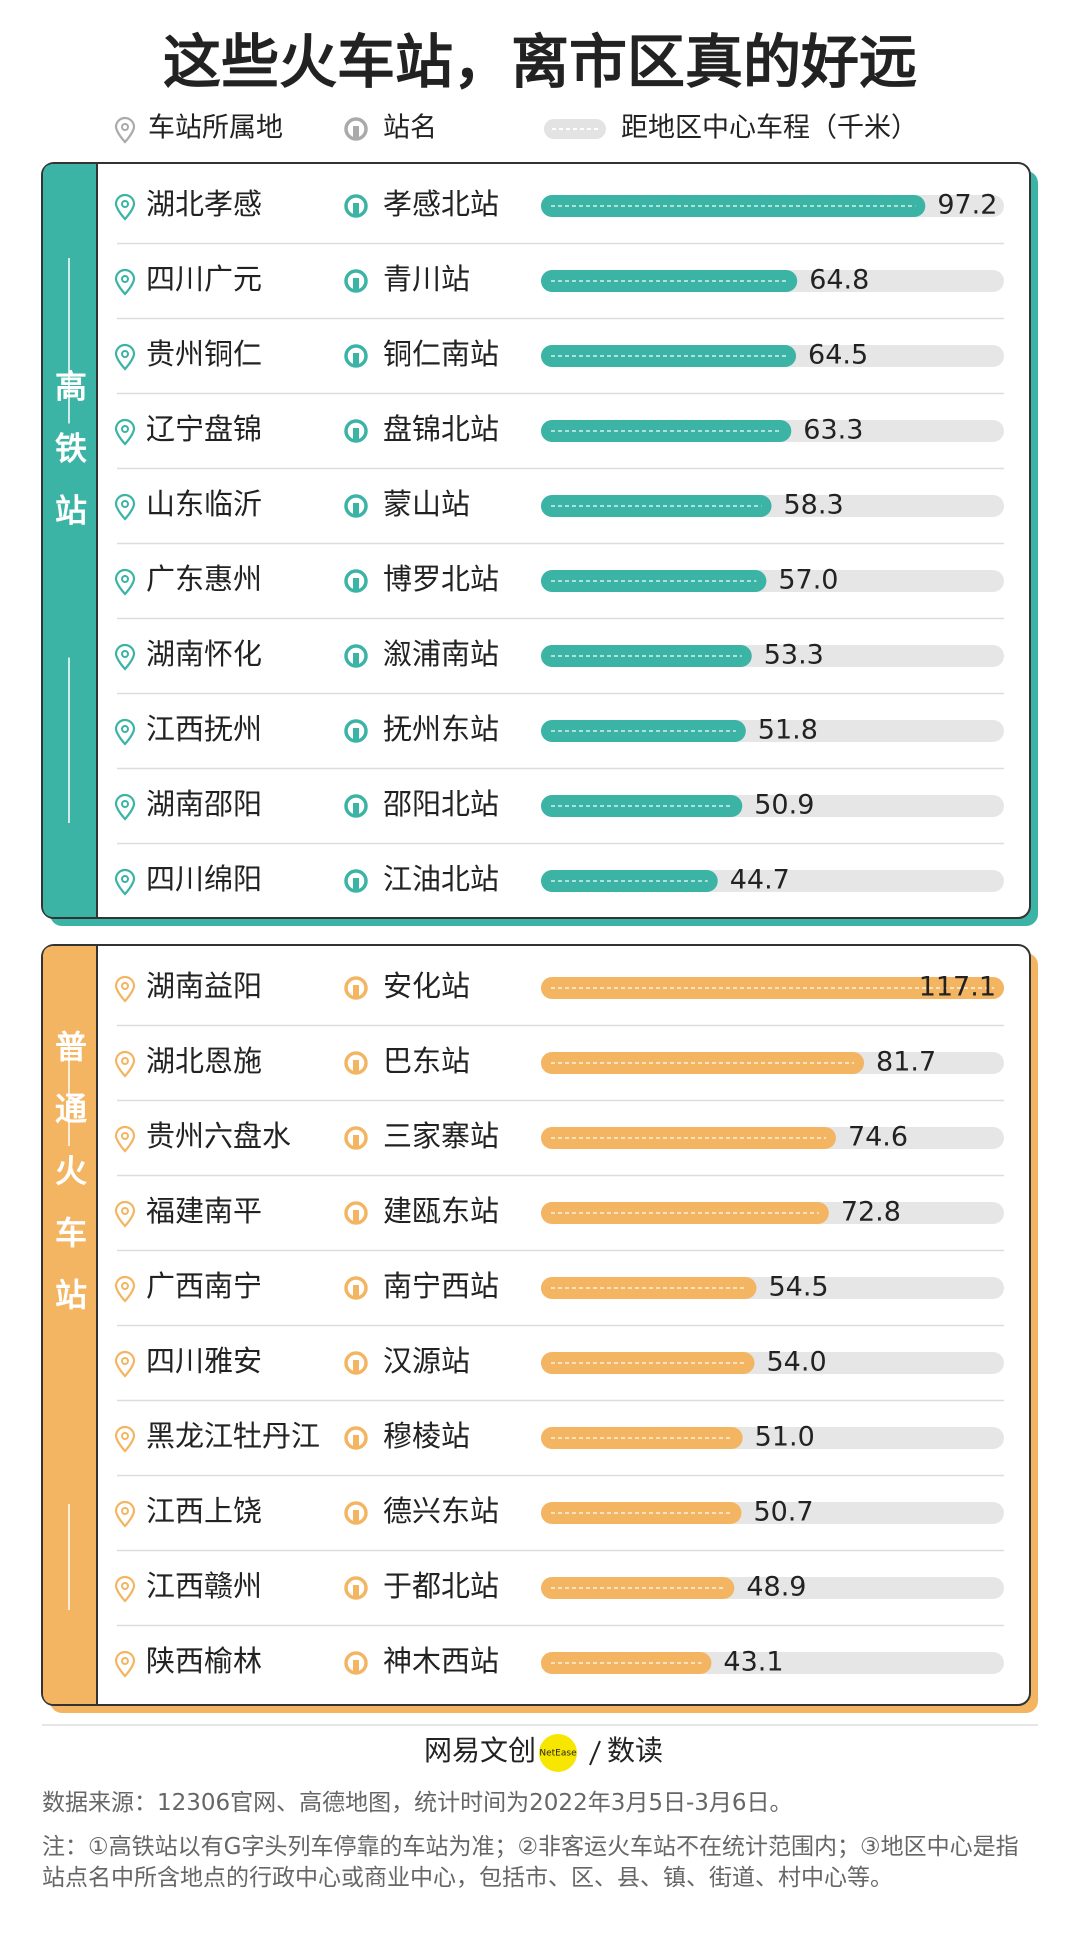  What do you see at coordinates (839, 280) in the screenshot?
I see `value-label: 64.8` at bounding box center [839, 280].